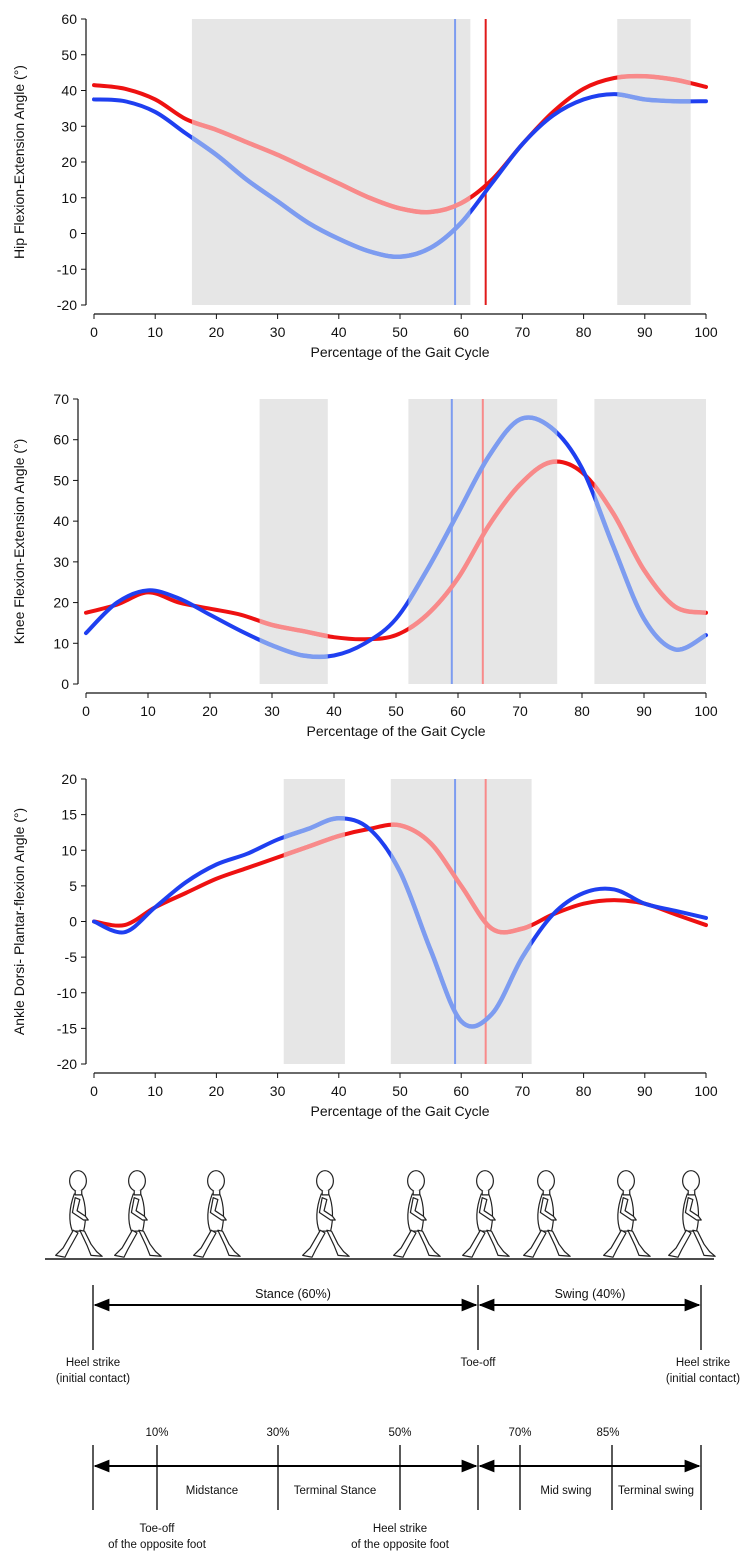 The image size is (740, 1558). Describe the element at coordinates (607, 1433) in the screenshot. I see `percent-label: 85%` at that location.